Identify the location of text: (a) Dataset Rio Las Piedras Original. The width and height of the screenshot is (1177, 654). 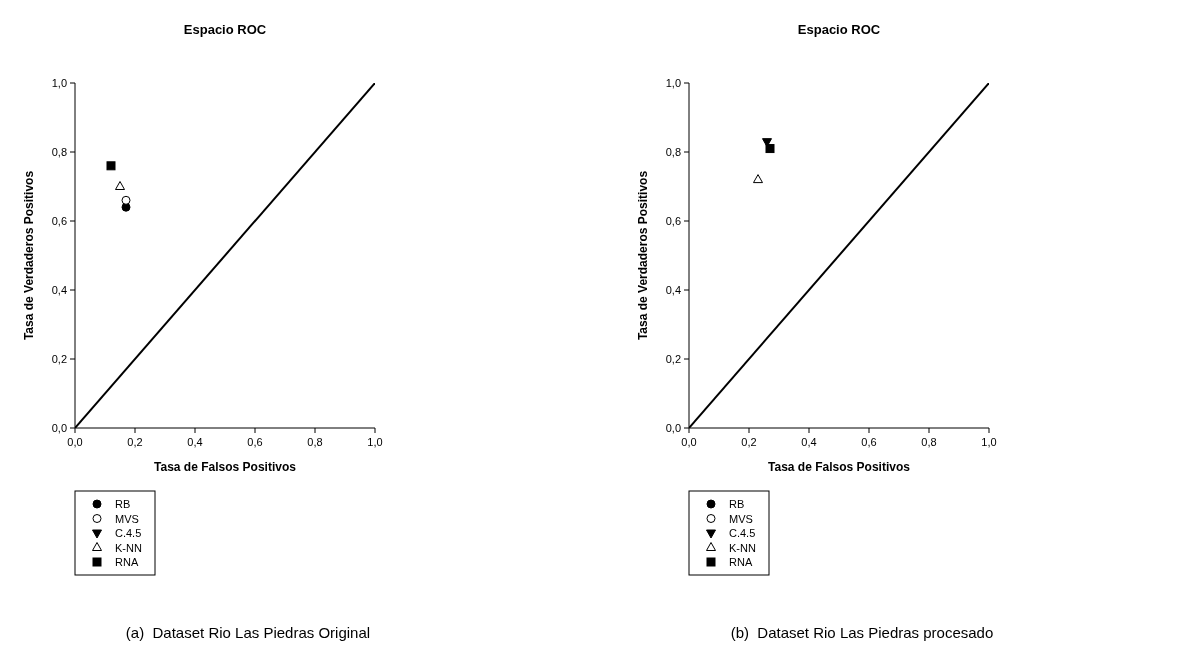
(248, 632).